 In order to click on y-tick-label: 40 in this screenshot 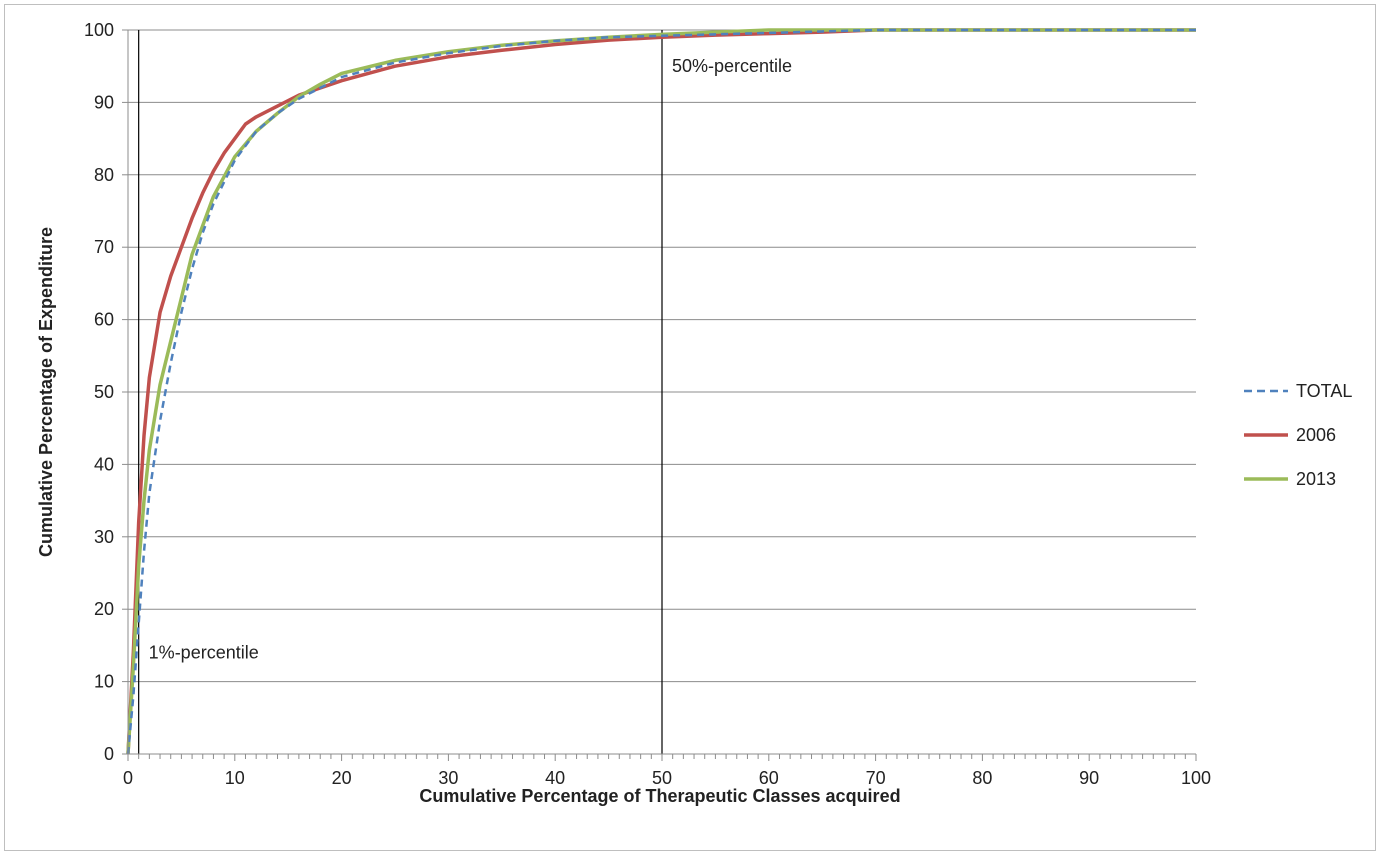, I will do `click(104, 464)`.